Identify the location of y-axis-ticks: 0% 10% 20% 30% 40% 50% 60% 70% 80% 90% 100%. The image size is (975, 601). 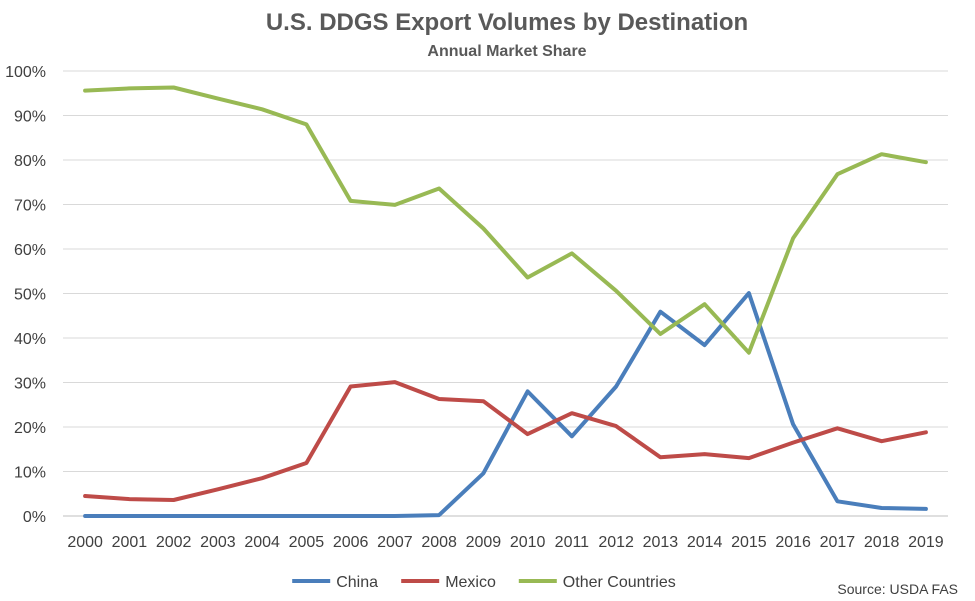
(25, 295).